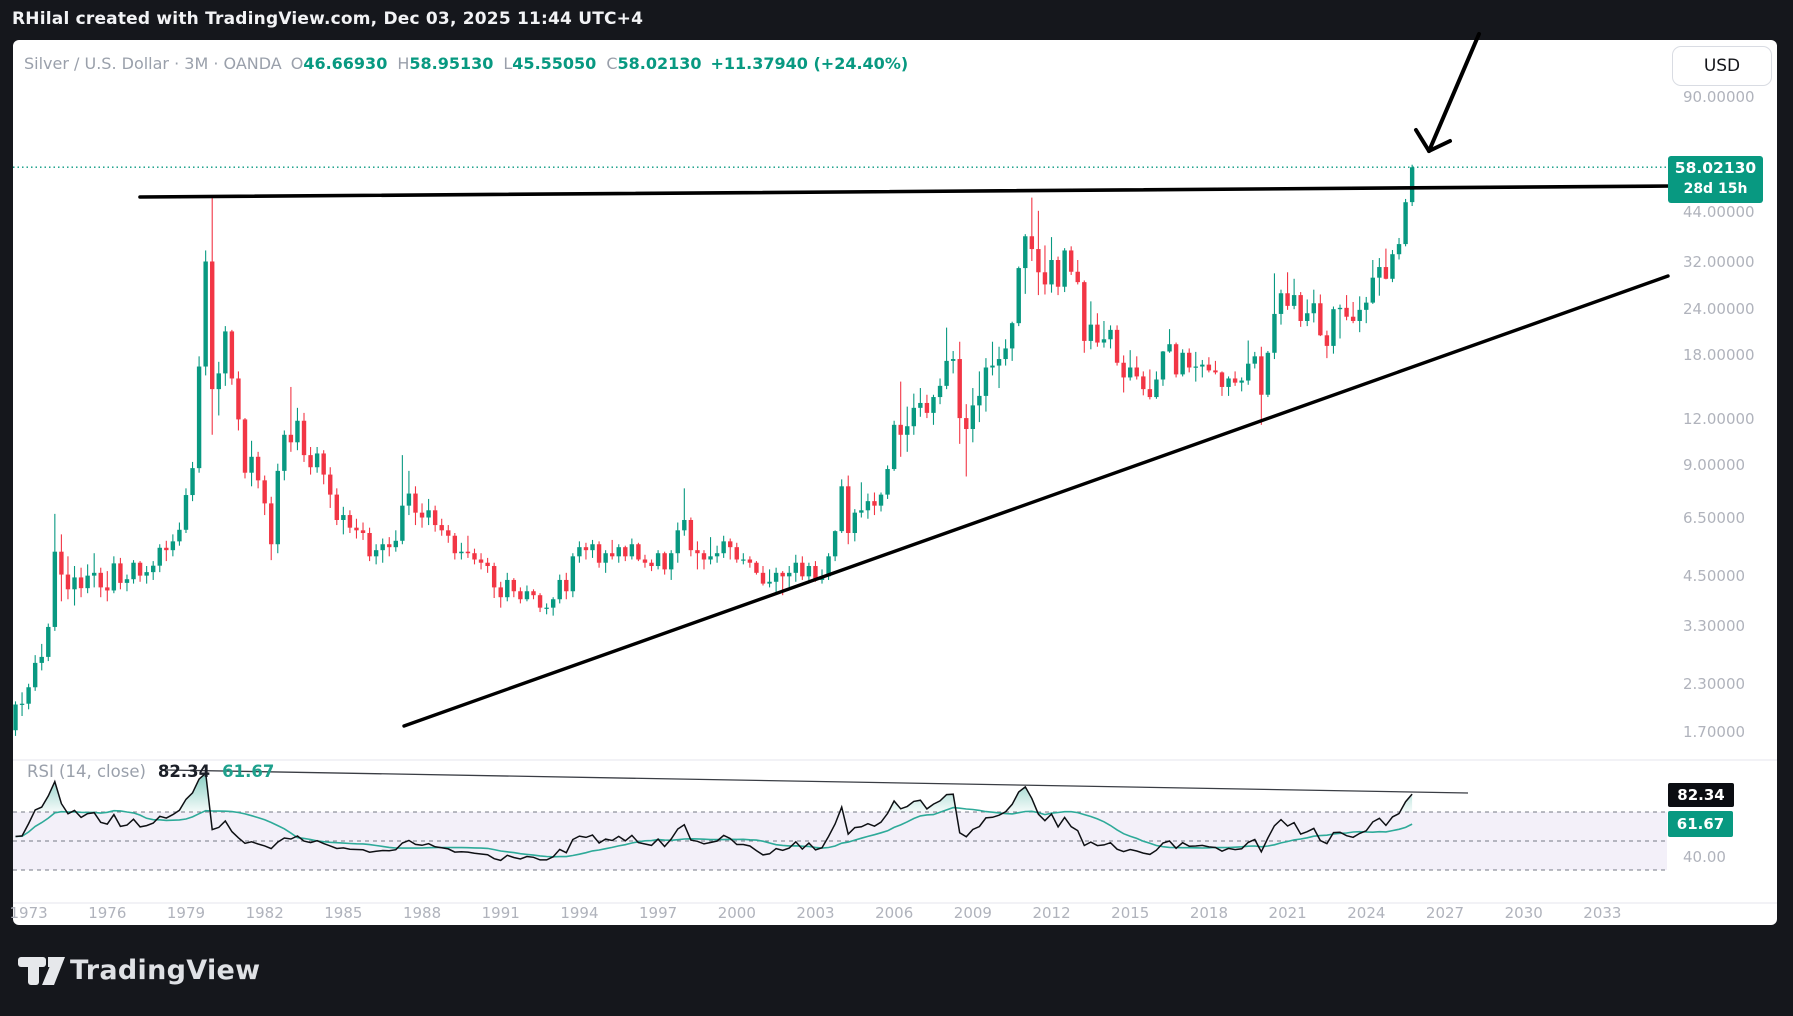 The height and width of the screenshot is (1016, 1793). What do you see at coordinates (736, 913) in the screenshot?
I see `year-axis-label: 2000` at bounding box center [736, 913].